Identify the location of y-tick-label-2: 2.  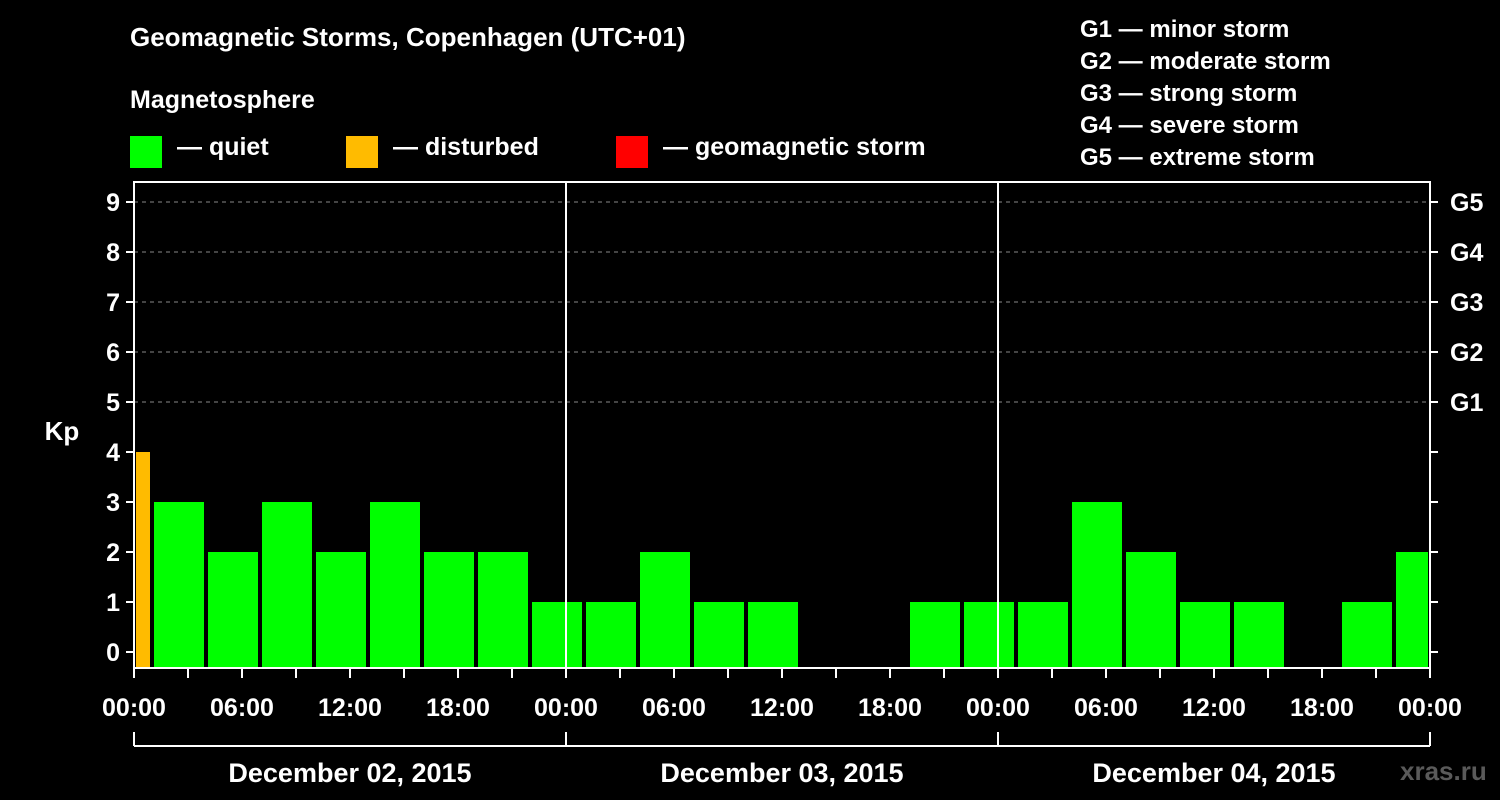
(113, 553).